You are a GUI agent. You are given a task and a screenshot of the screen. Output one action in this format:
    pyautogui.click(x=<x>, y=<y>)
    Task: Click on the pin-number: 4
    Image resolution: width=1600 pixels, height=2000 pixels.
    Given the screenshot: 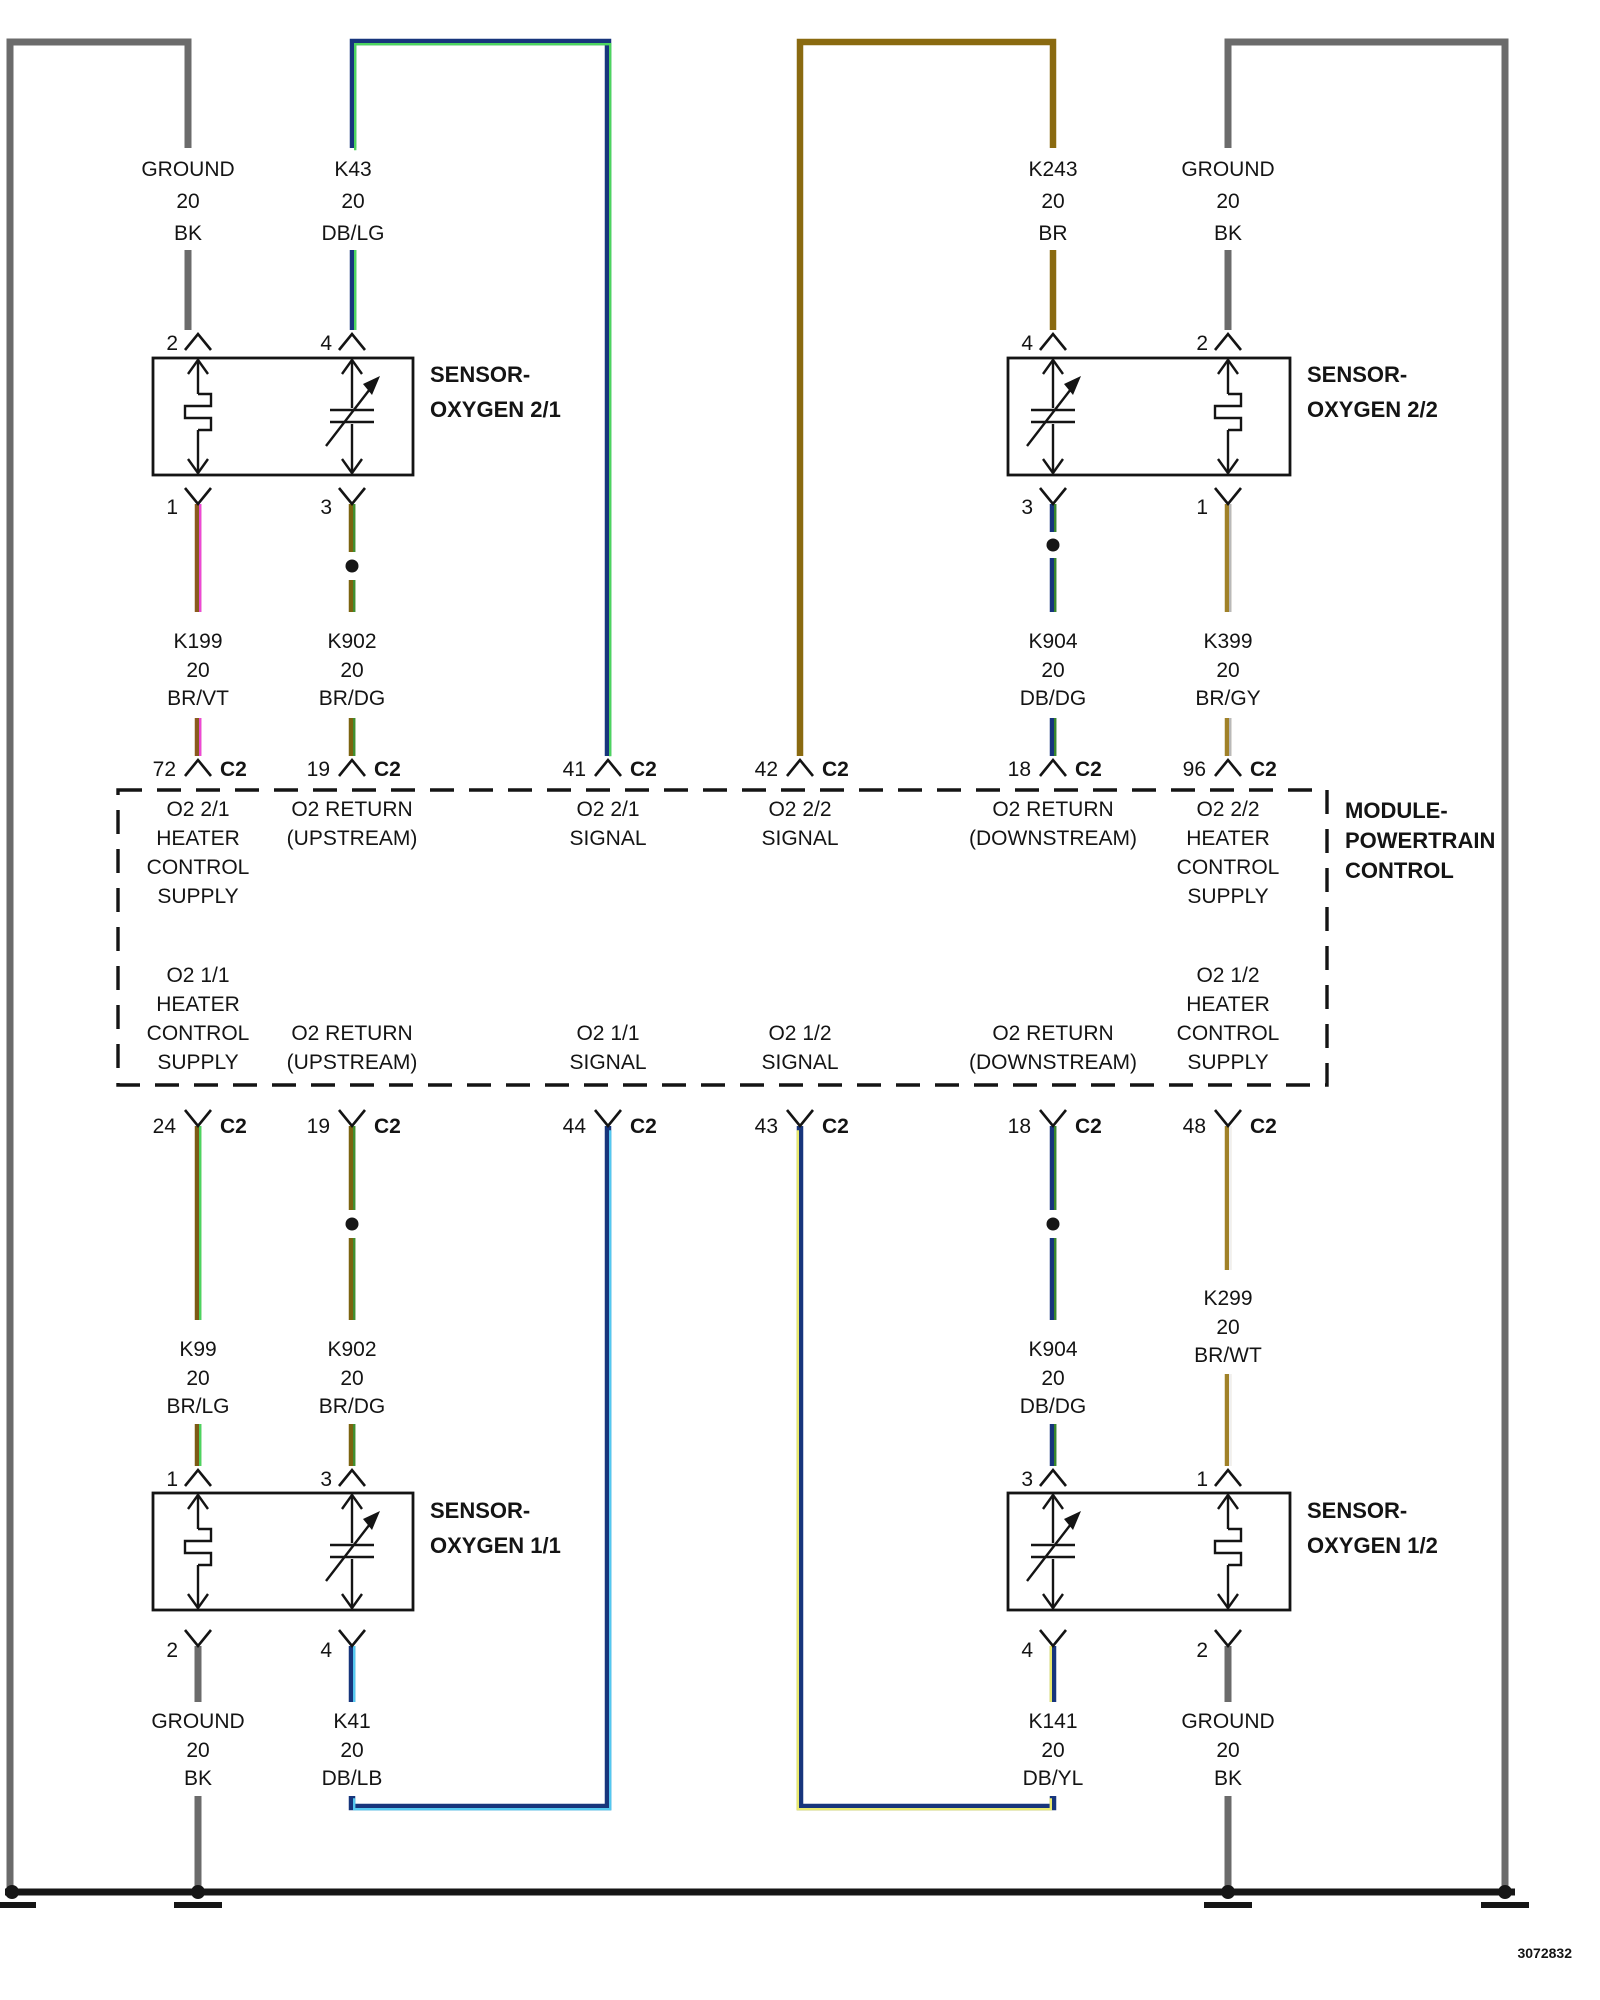 What is the action you would take?
    pyautogui.click(x=326, y=343)
    